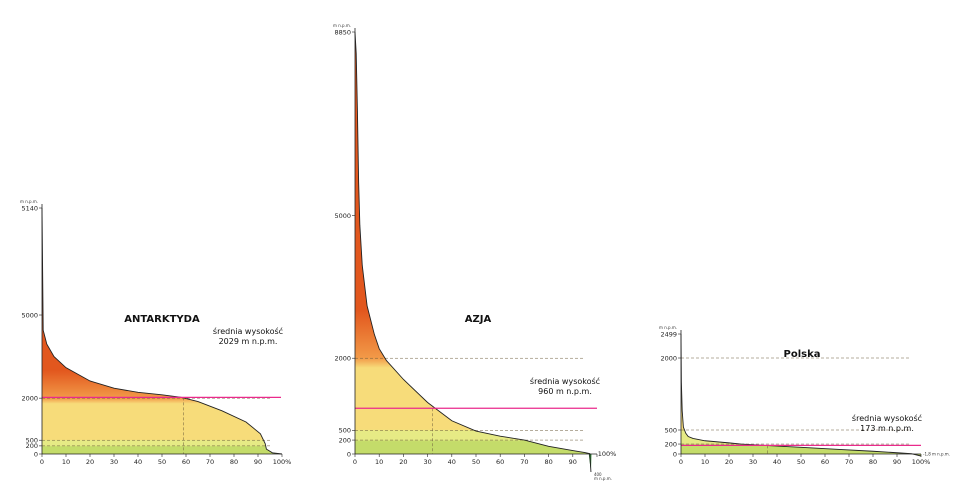  I want to click on average-label-value: 960 m n.p.m., so click(565, 391).